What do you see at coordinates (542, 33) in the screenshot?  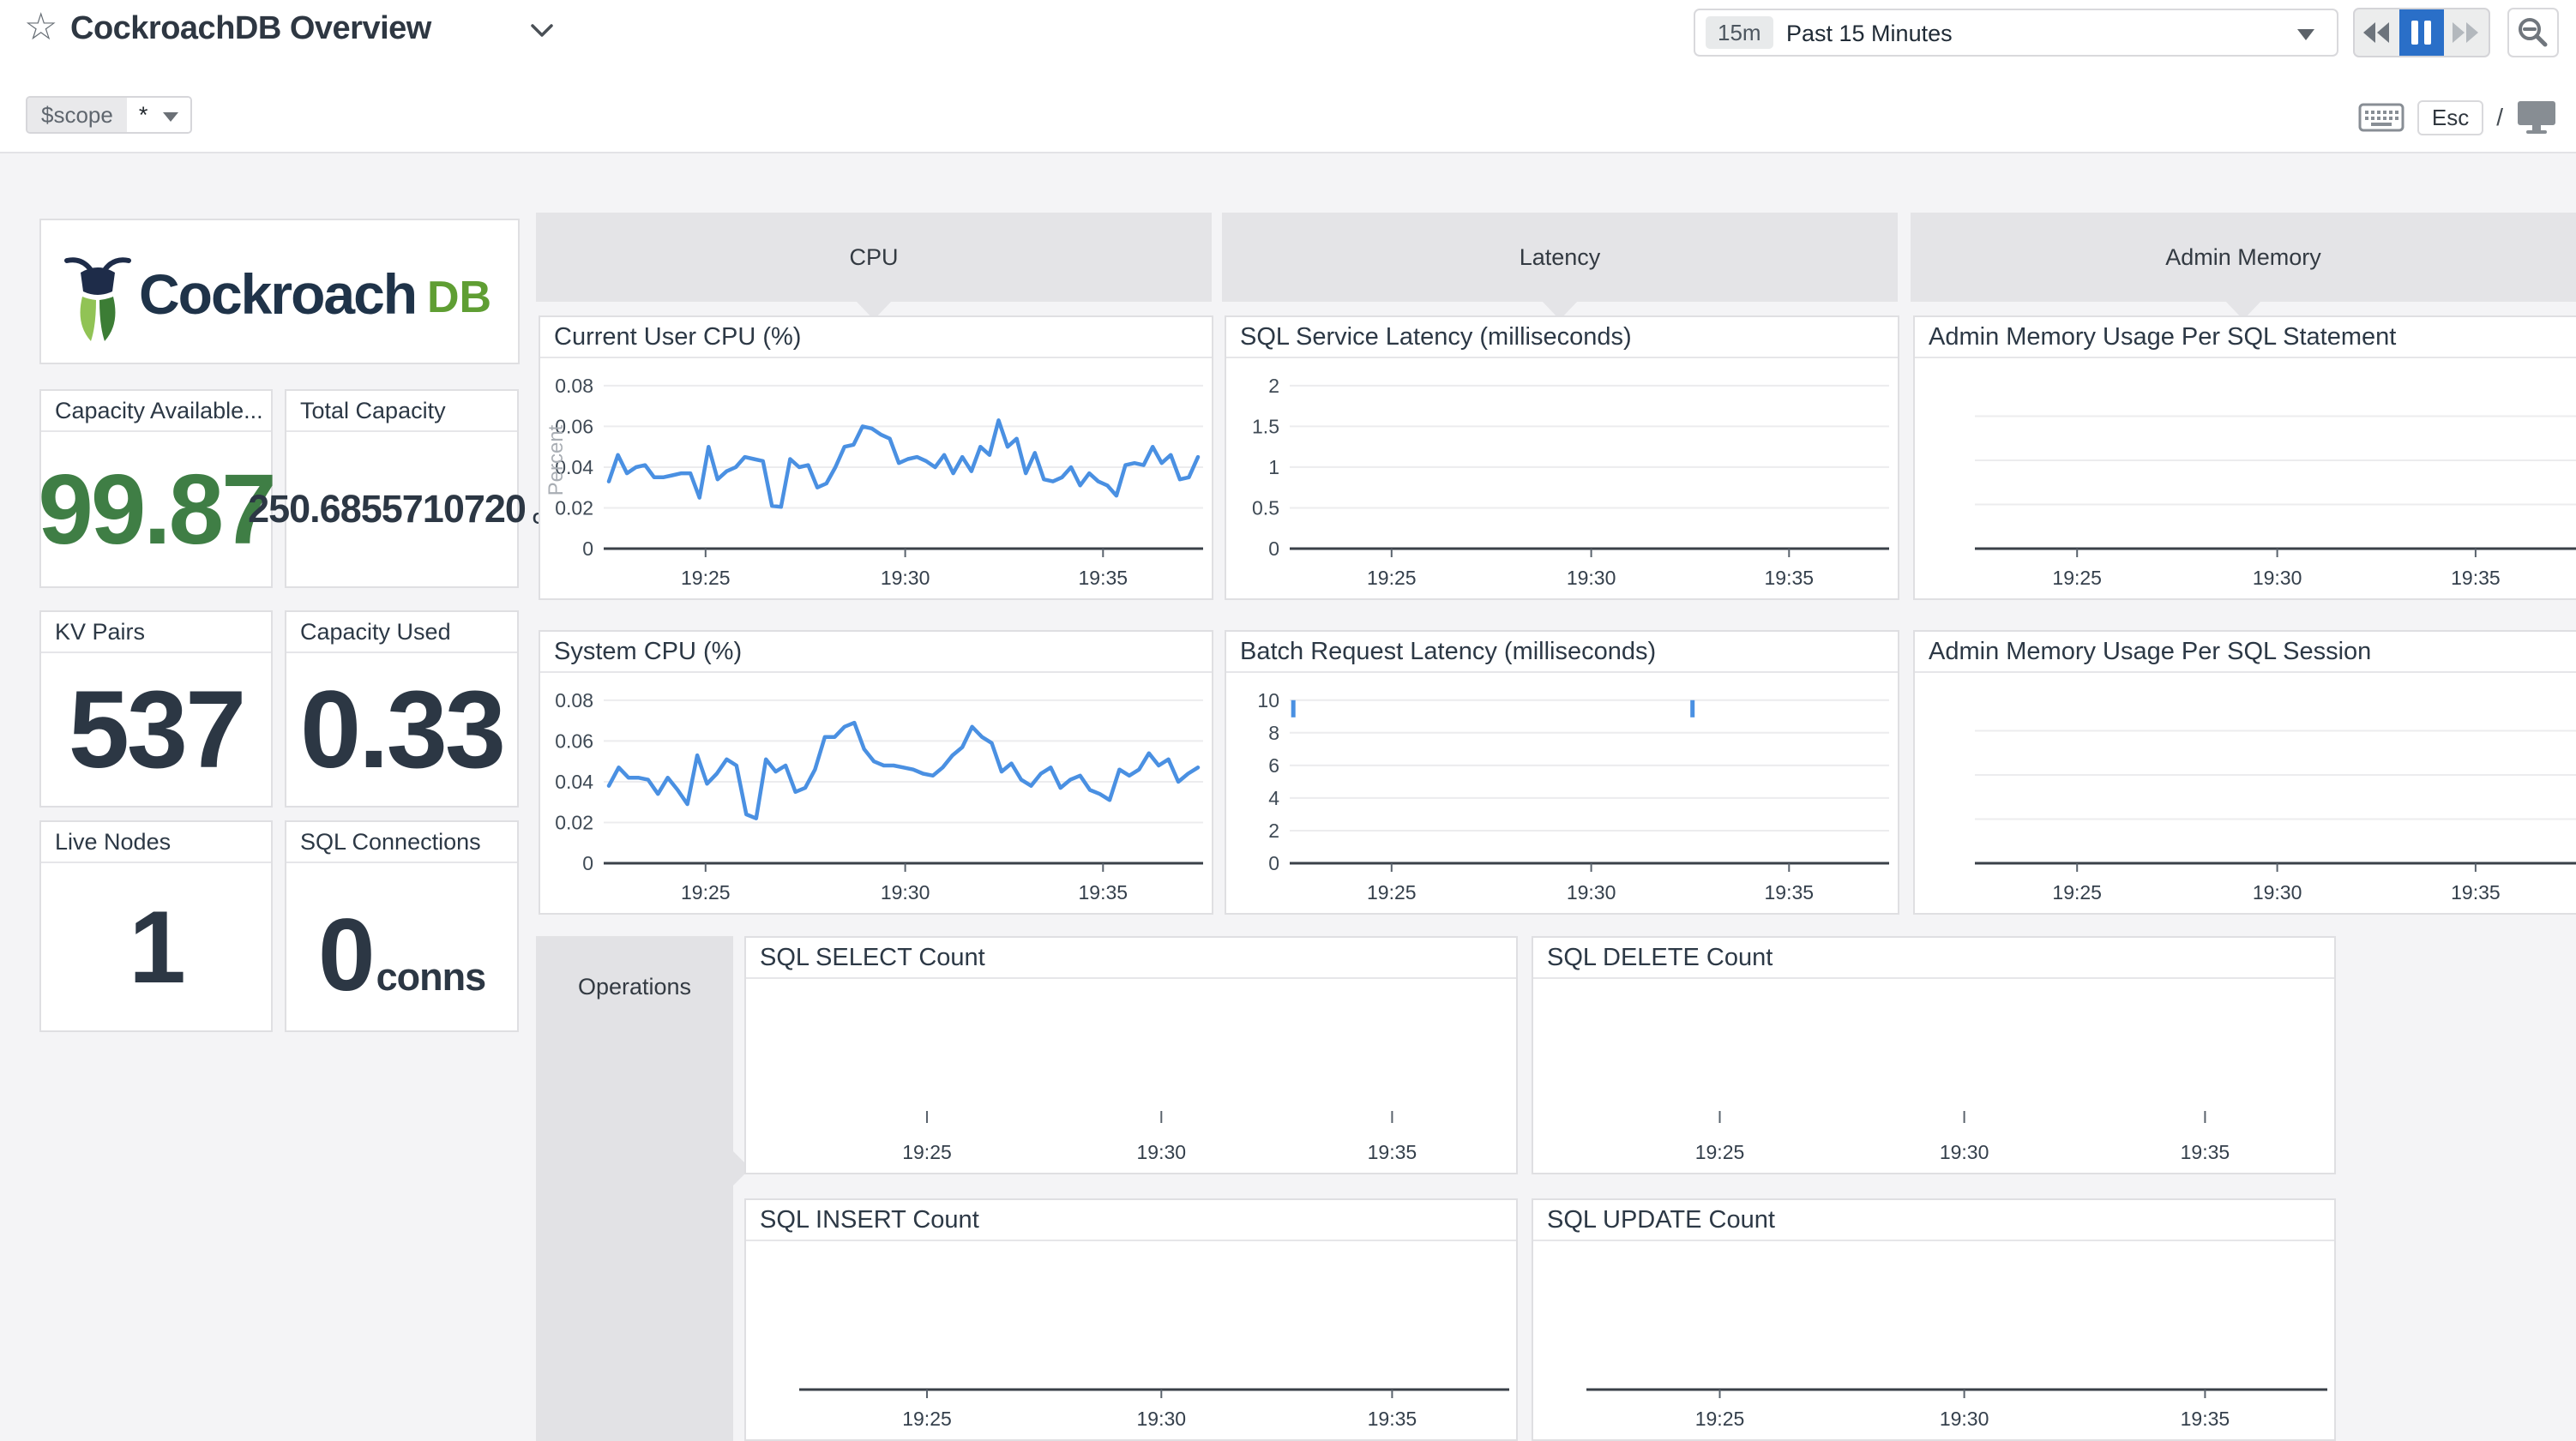 I see `title-dropdown-chevron-icon` at bounding box center [542, 33].